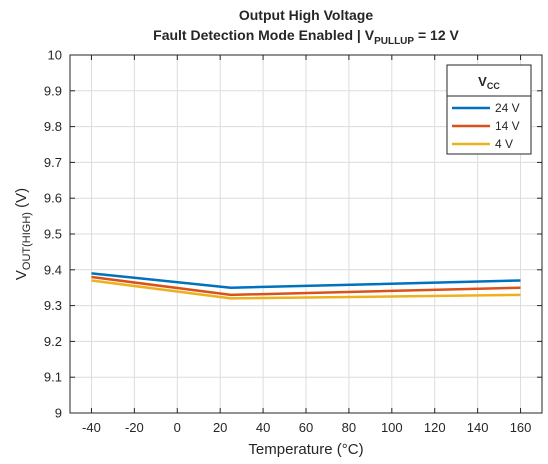  I want to click on series-line-14-v, so click(306, 286).